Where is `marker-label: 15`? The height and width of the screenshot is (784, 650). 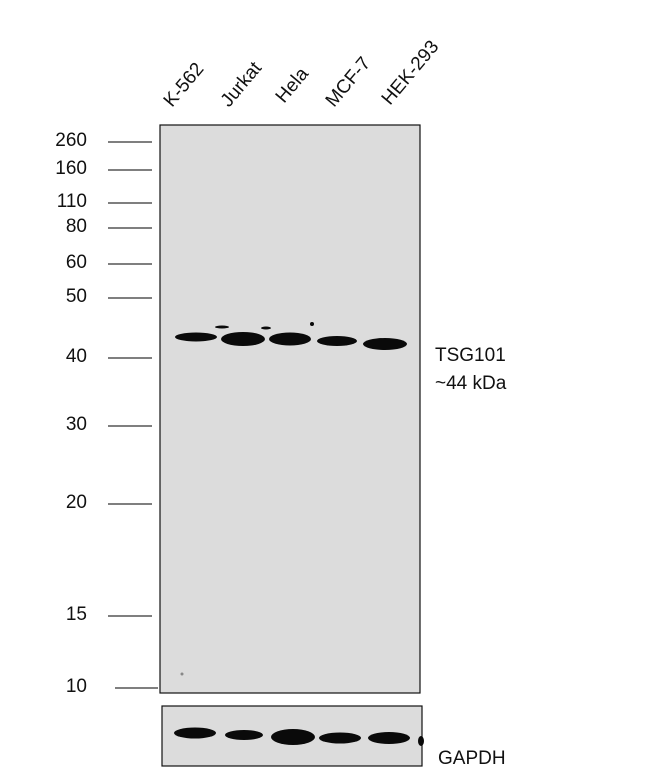 marker-label: 15 is located at coordinates (76, 614).